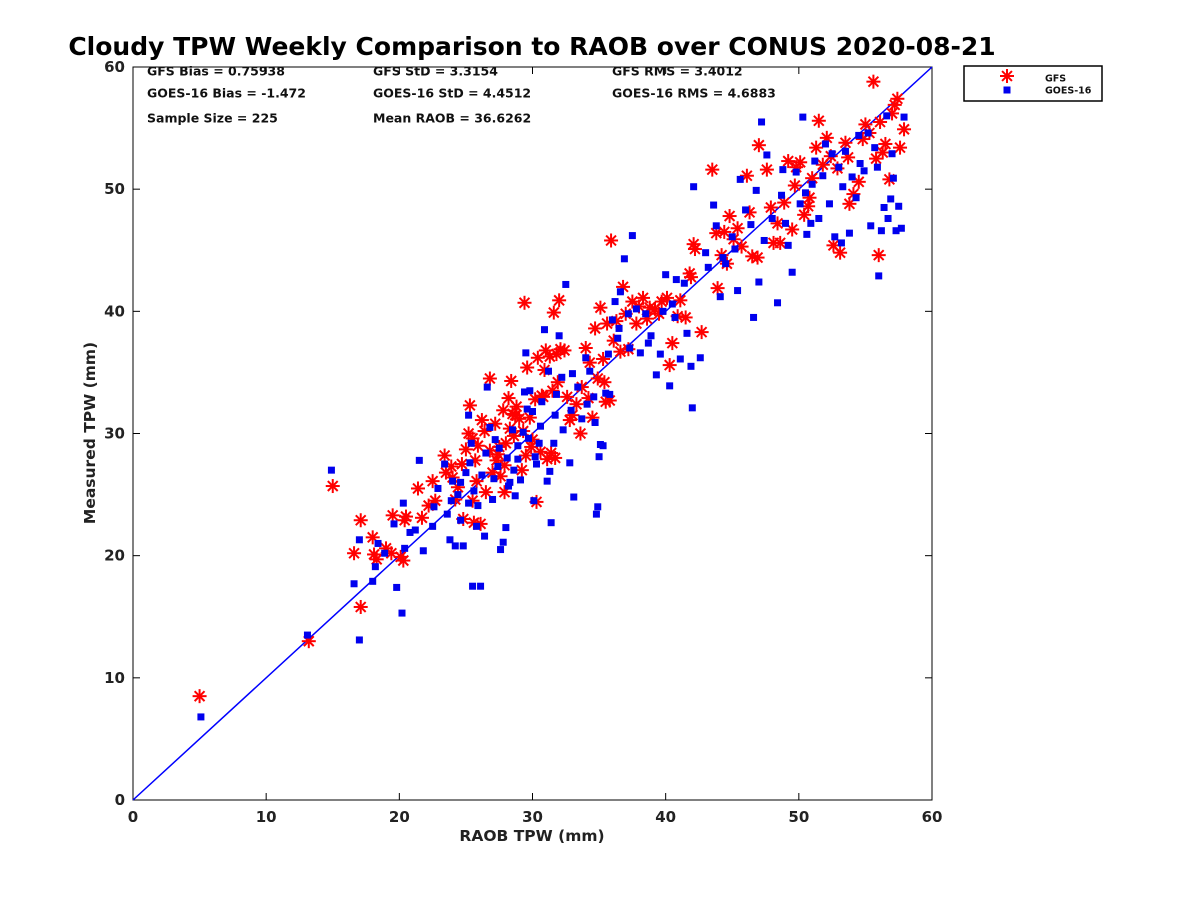  Describe the element at coordinates (532, 817) in the screenshot. I see `x-tick-label: 30` at that location.